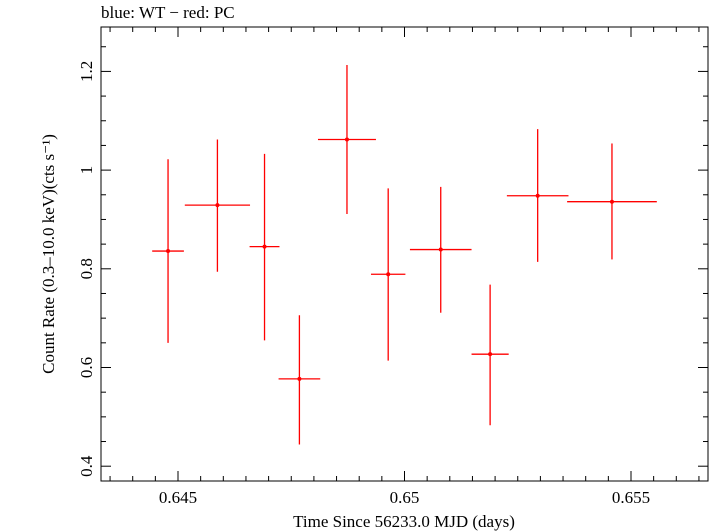  I want to click on y-axis-label: Count Rate (0.3–10.0 keV)(cts s⁻¹), so click(48, 254).